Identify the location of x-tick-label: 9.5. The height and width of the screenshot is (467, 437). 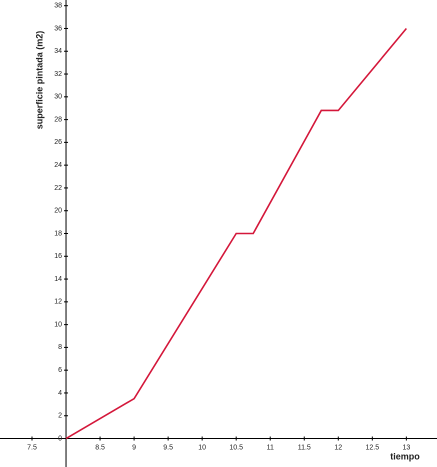
(168, 447).